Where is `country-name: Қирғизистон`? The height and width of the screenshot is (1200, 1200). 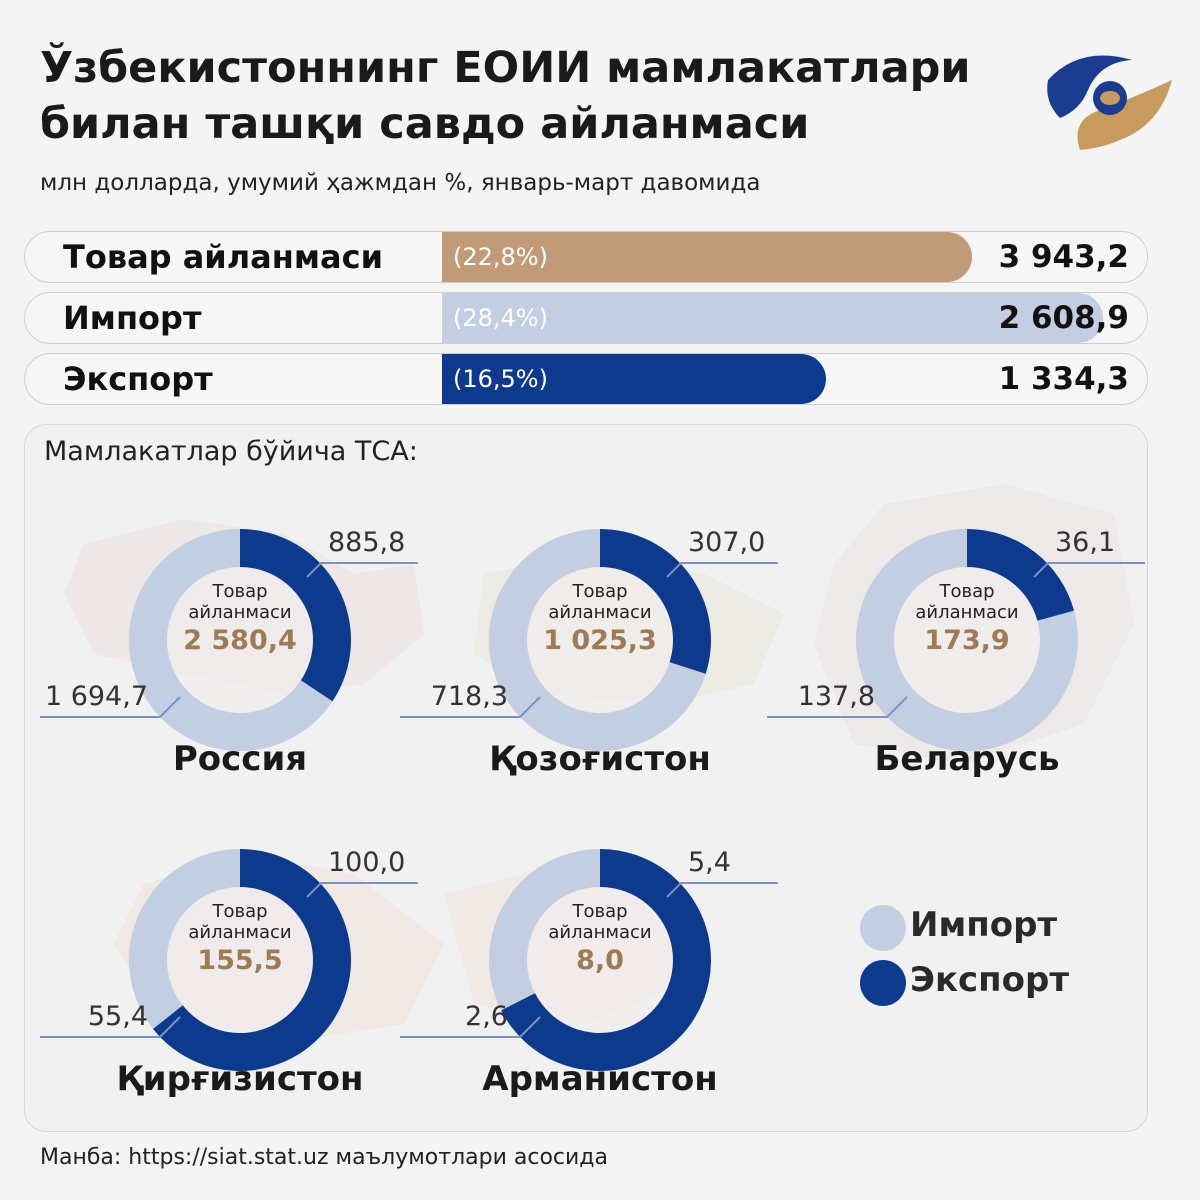
country-name: Қирғизистон is located at coordinates (240, 1079).